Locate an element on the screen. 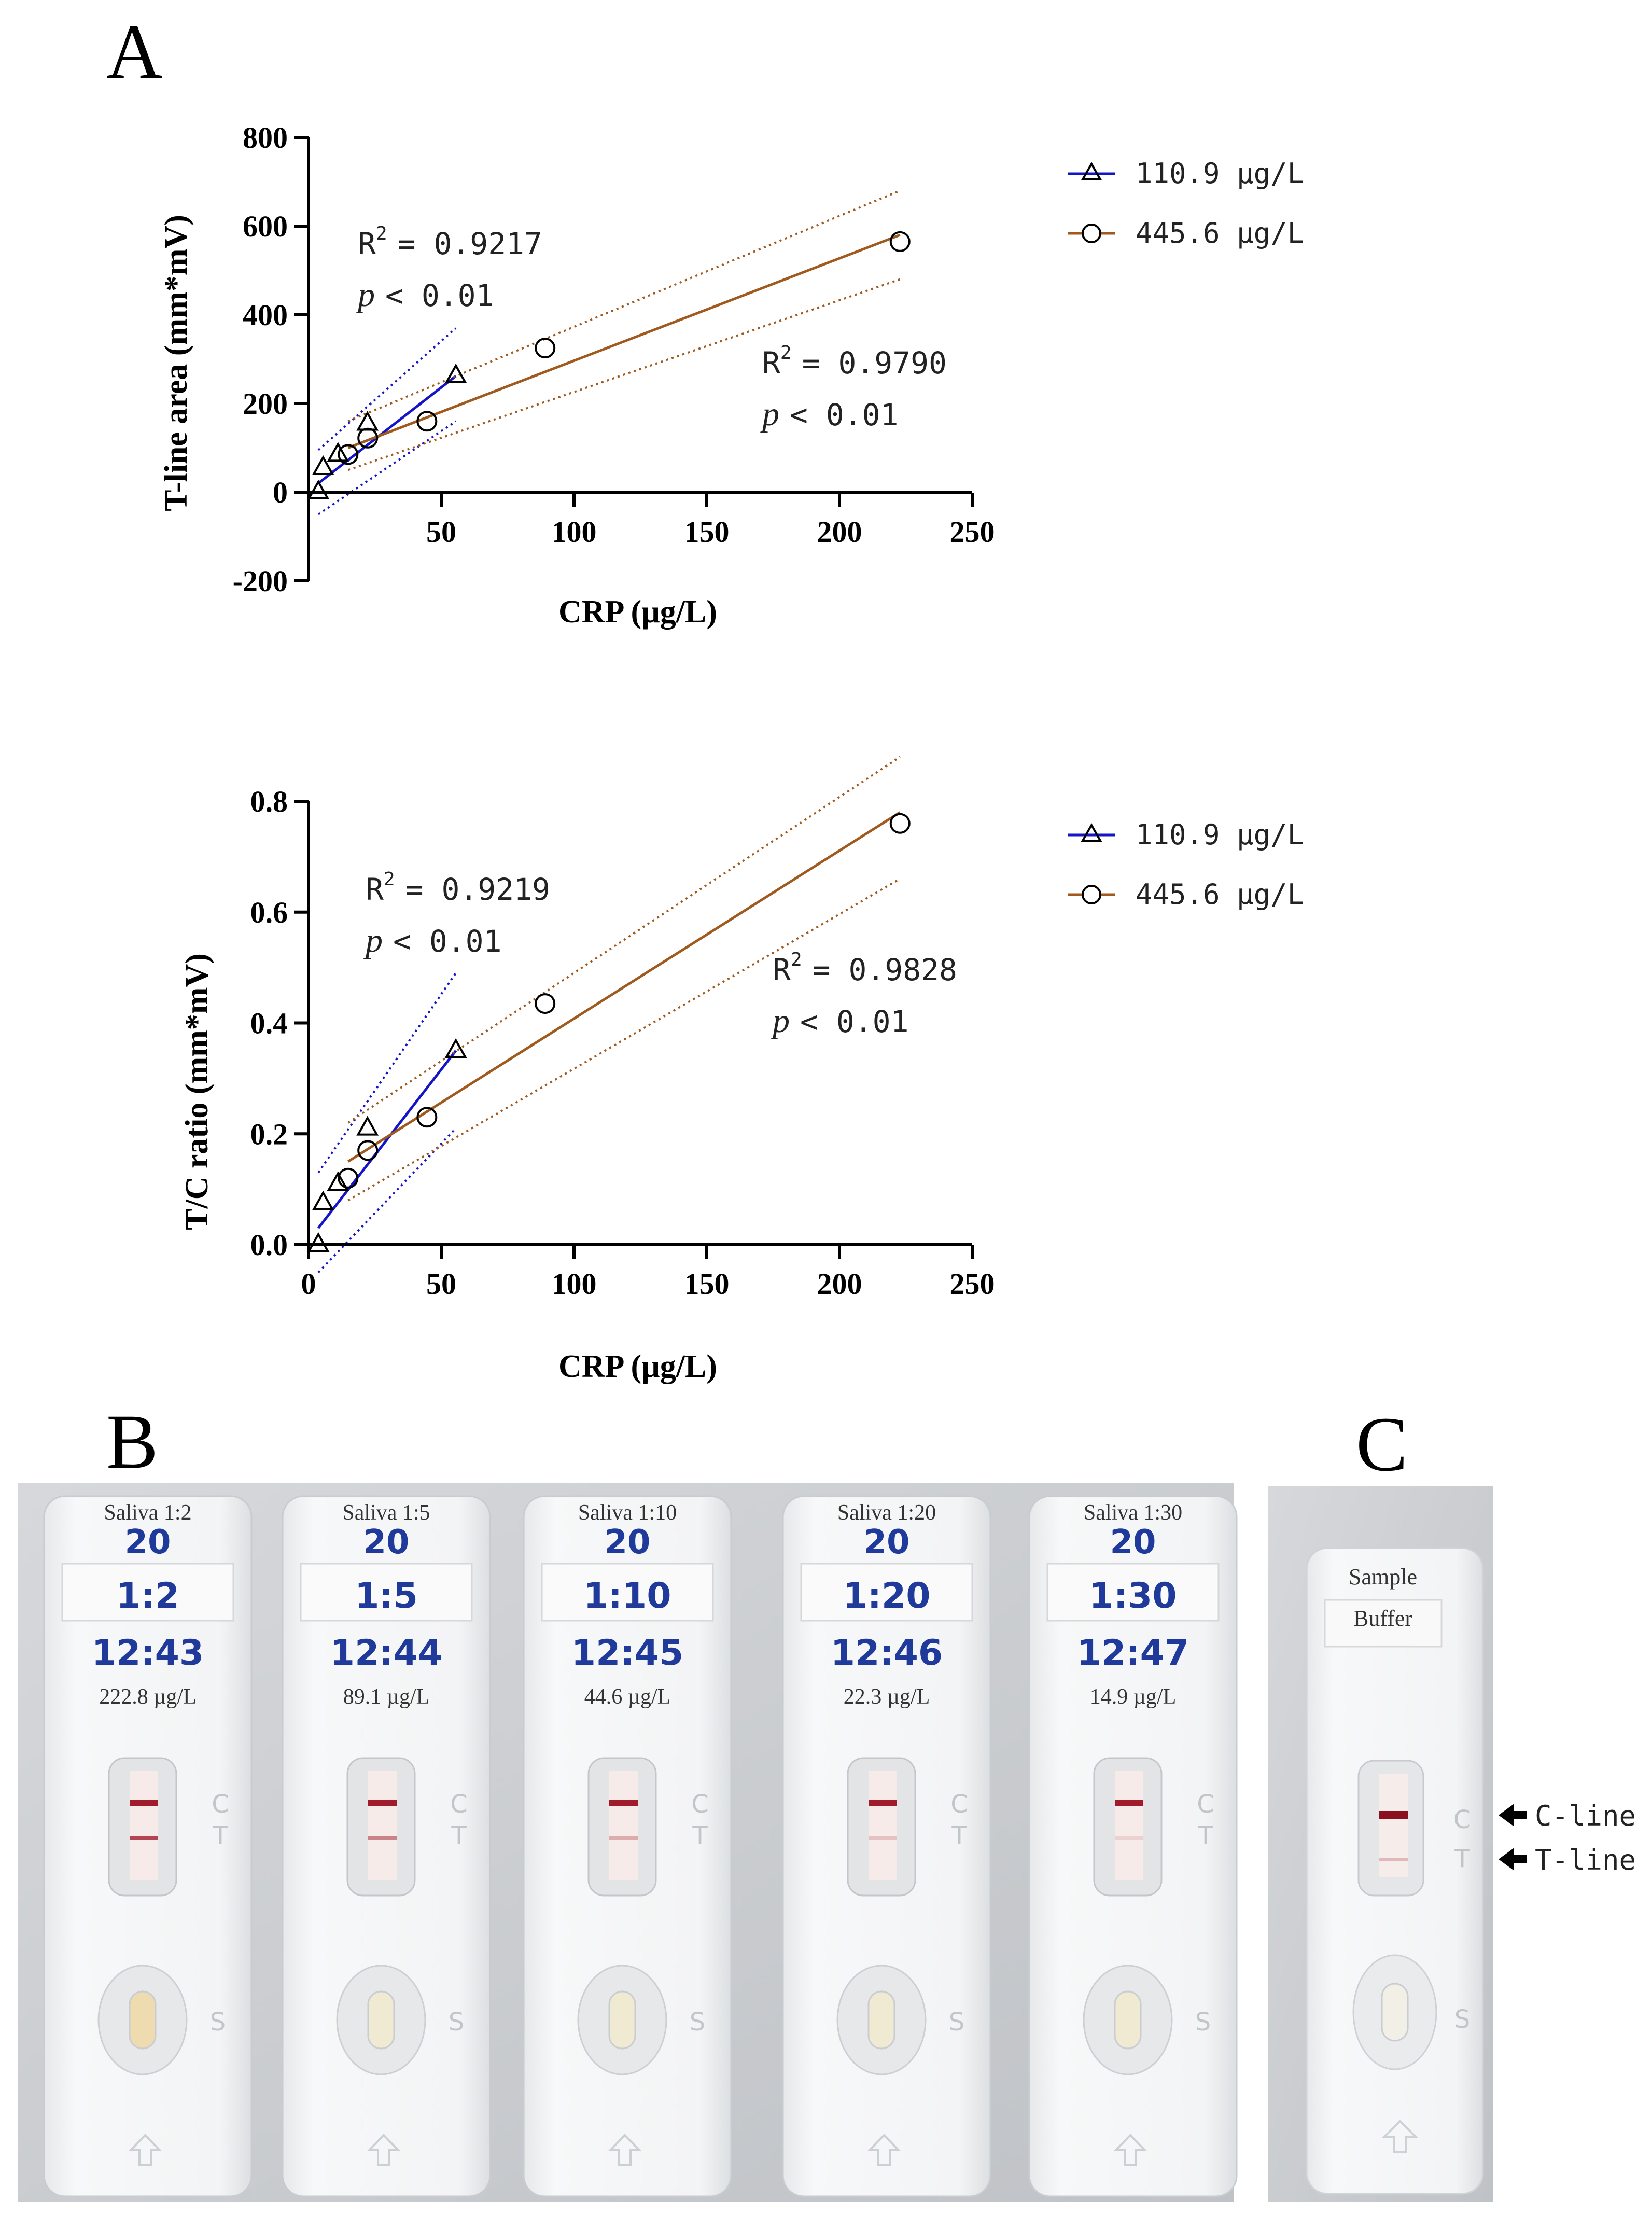  legend-triangle-marker is located at coordinates (1091, 170).